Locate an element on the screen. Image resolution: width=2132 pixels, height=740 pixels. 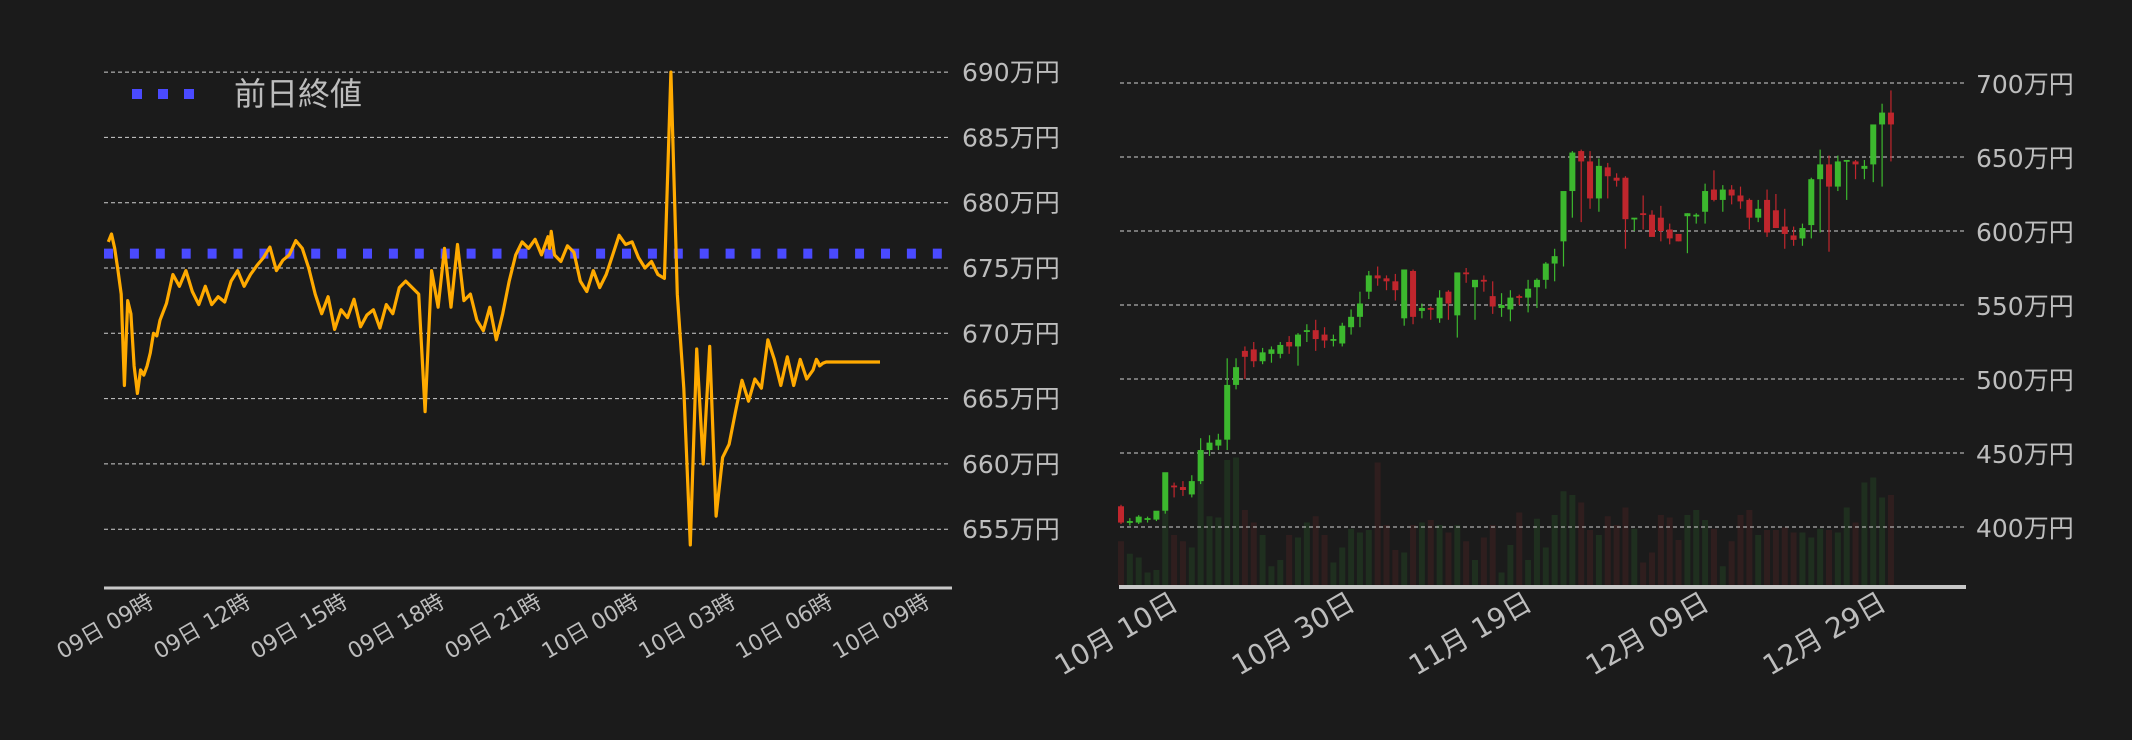
y-tick-label: 690万円 is located at coordinates (1011, 72).